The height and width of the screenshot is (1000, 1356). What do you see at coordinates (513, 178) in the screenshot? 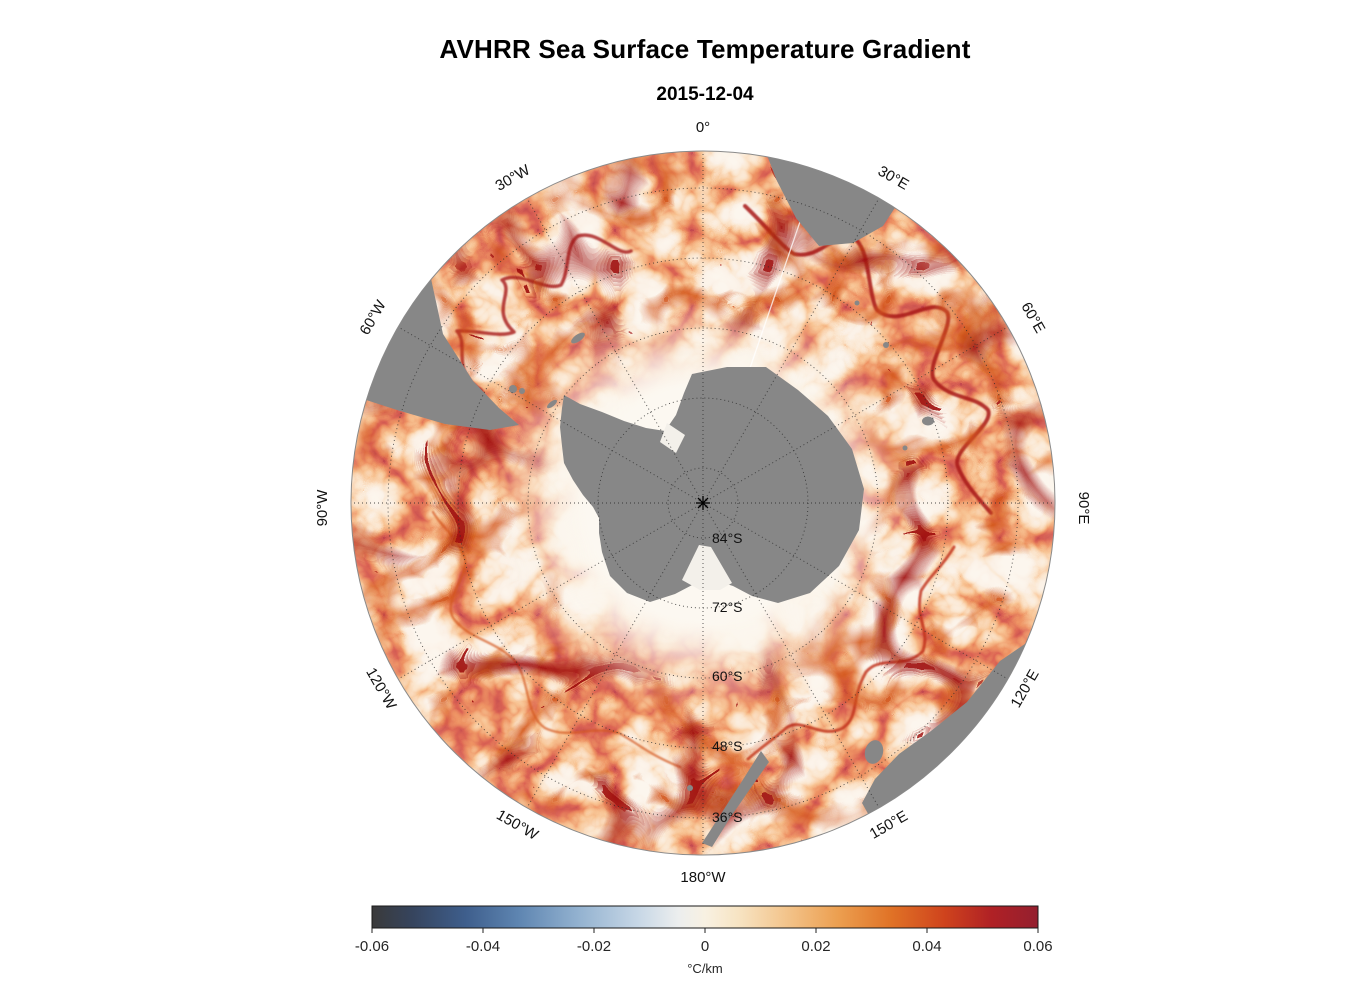
I see `meridian-label: 30°W` at bounding box center [513, 178].